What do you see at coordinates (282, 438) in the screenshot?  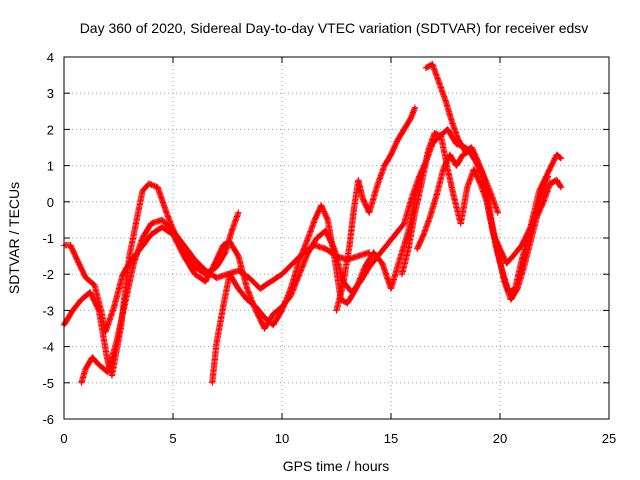 I see `x-tick-label: 10` at bounding box center [282, 438].